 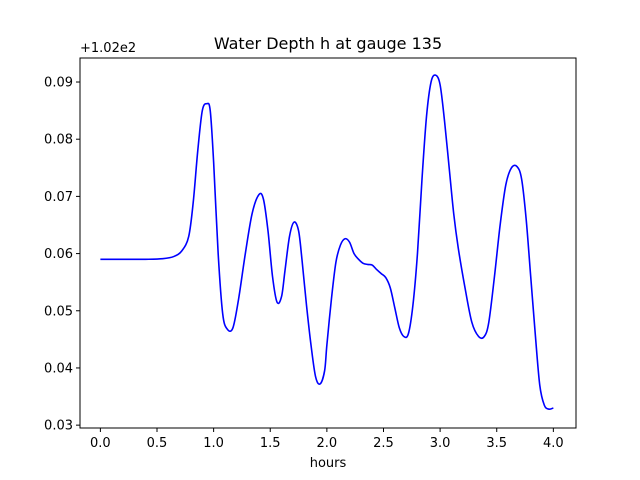 I want to click on y-tick-label: 0.04, so click(x=58, y=368).